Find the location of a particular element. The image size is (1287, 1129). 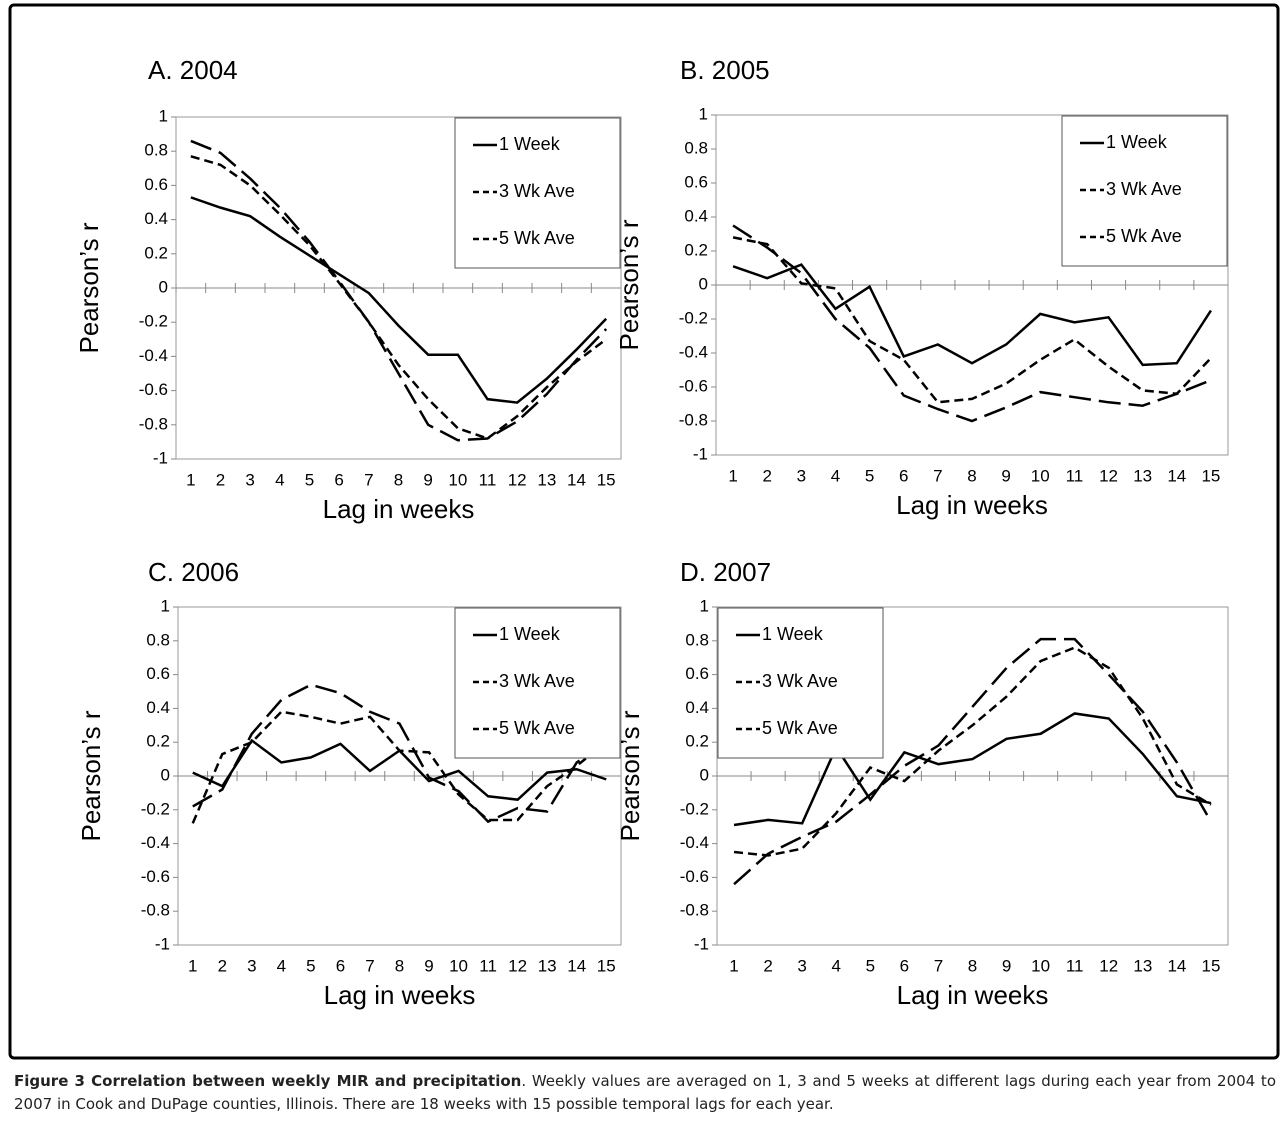

x-tick-label: 1 is located at coordinates (733, 965).